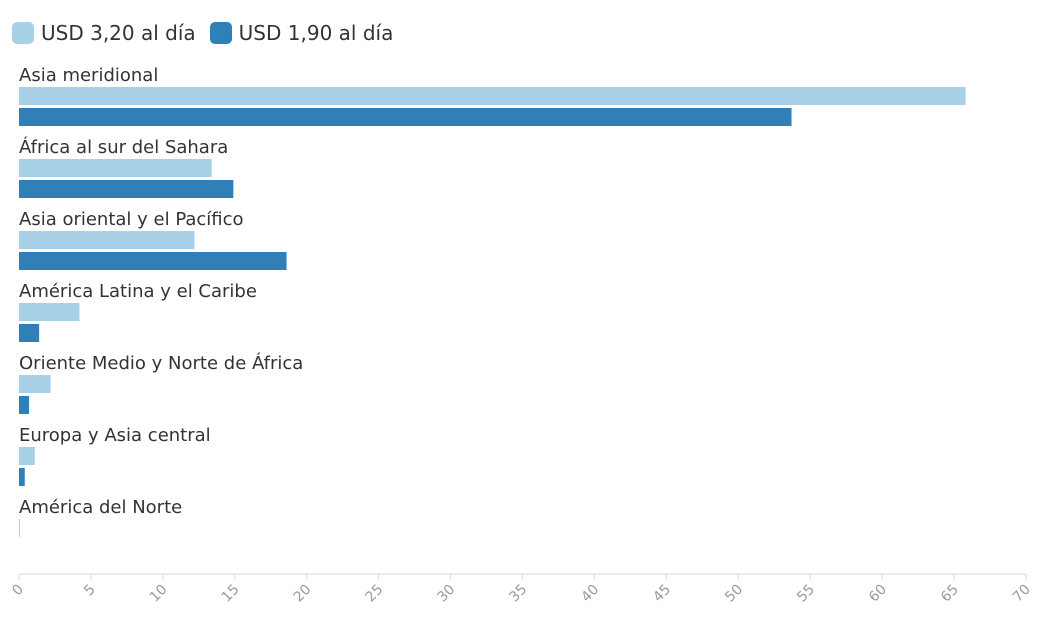  Describe the element at coordinates (118, 33) in the screenshot. I see `legend-label-usd-3-20: USD 3,20 al día` at that location.